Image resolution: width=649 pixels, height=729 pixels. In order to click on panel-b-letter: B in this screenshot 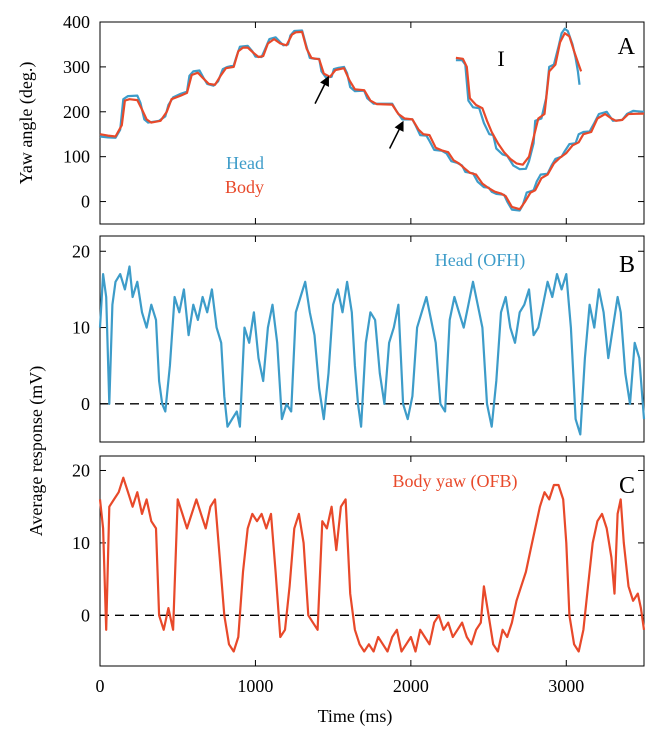, I will do `click(627, 265)`.